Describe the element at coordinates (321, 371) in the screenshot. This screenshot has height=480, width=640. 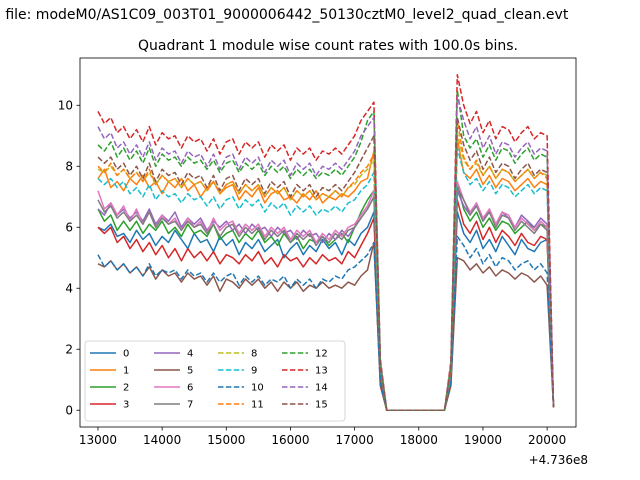
I see `legend-label-13: 13` at that location.